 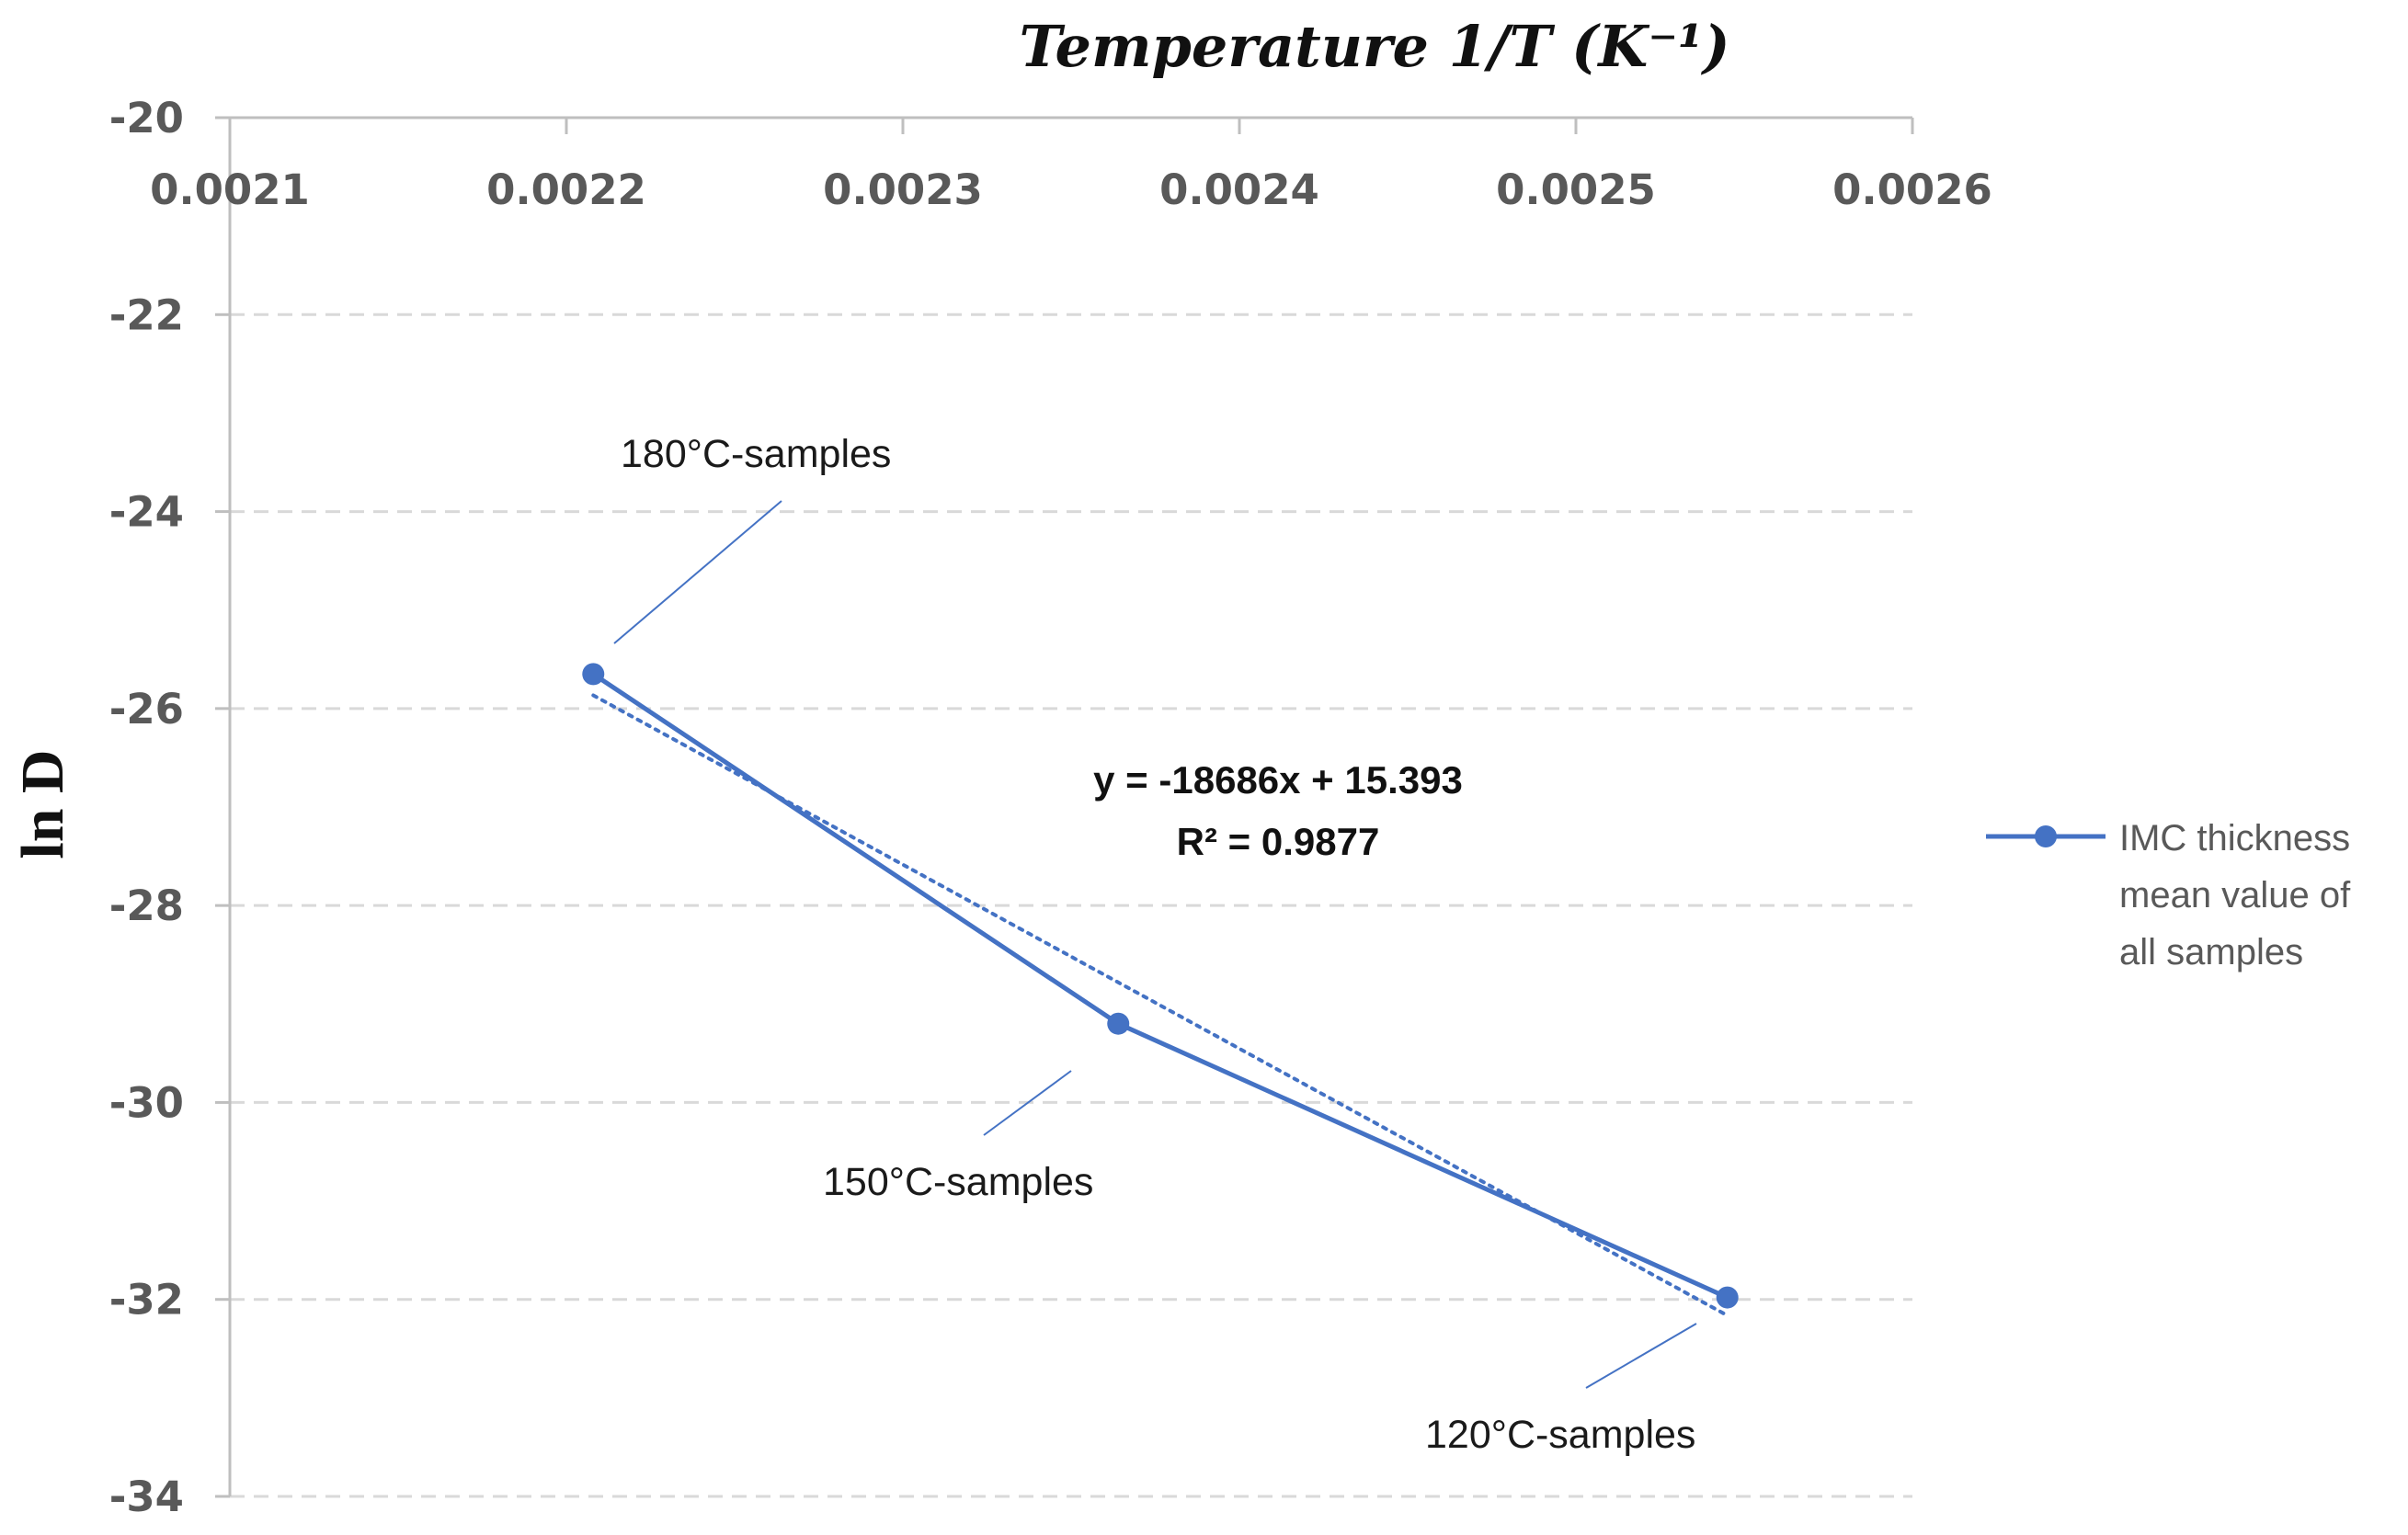 I want to click on annotation-150c: 150°C-samples, so click(x=958, y=1182).